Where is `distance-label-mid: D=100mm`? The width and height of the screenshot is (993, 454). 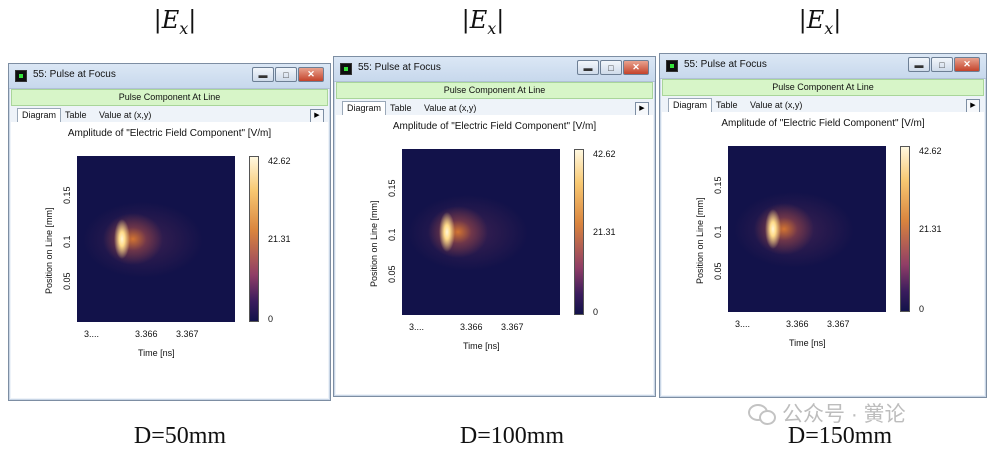
distance-label-mid: D=100mm is located at coordinates (512, 436).